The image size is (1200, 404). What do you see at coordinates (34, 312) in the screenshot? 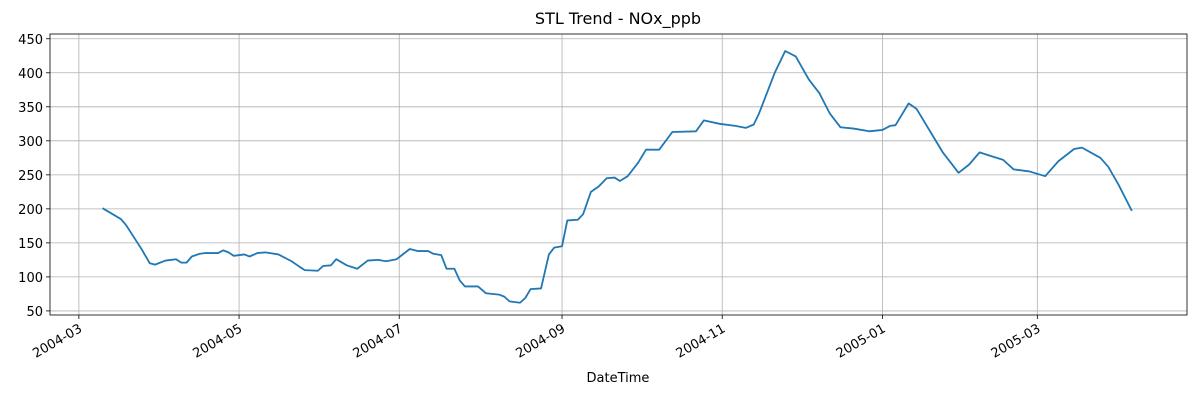
I see `y-tick-label: 50` at bounding box center [34, 312].